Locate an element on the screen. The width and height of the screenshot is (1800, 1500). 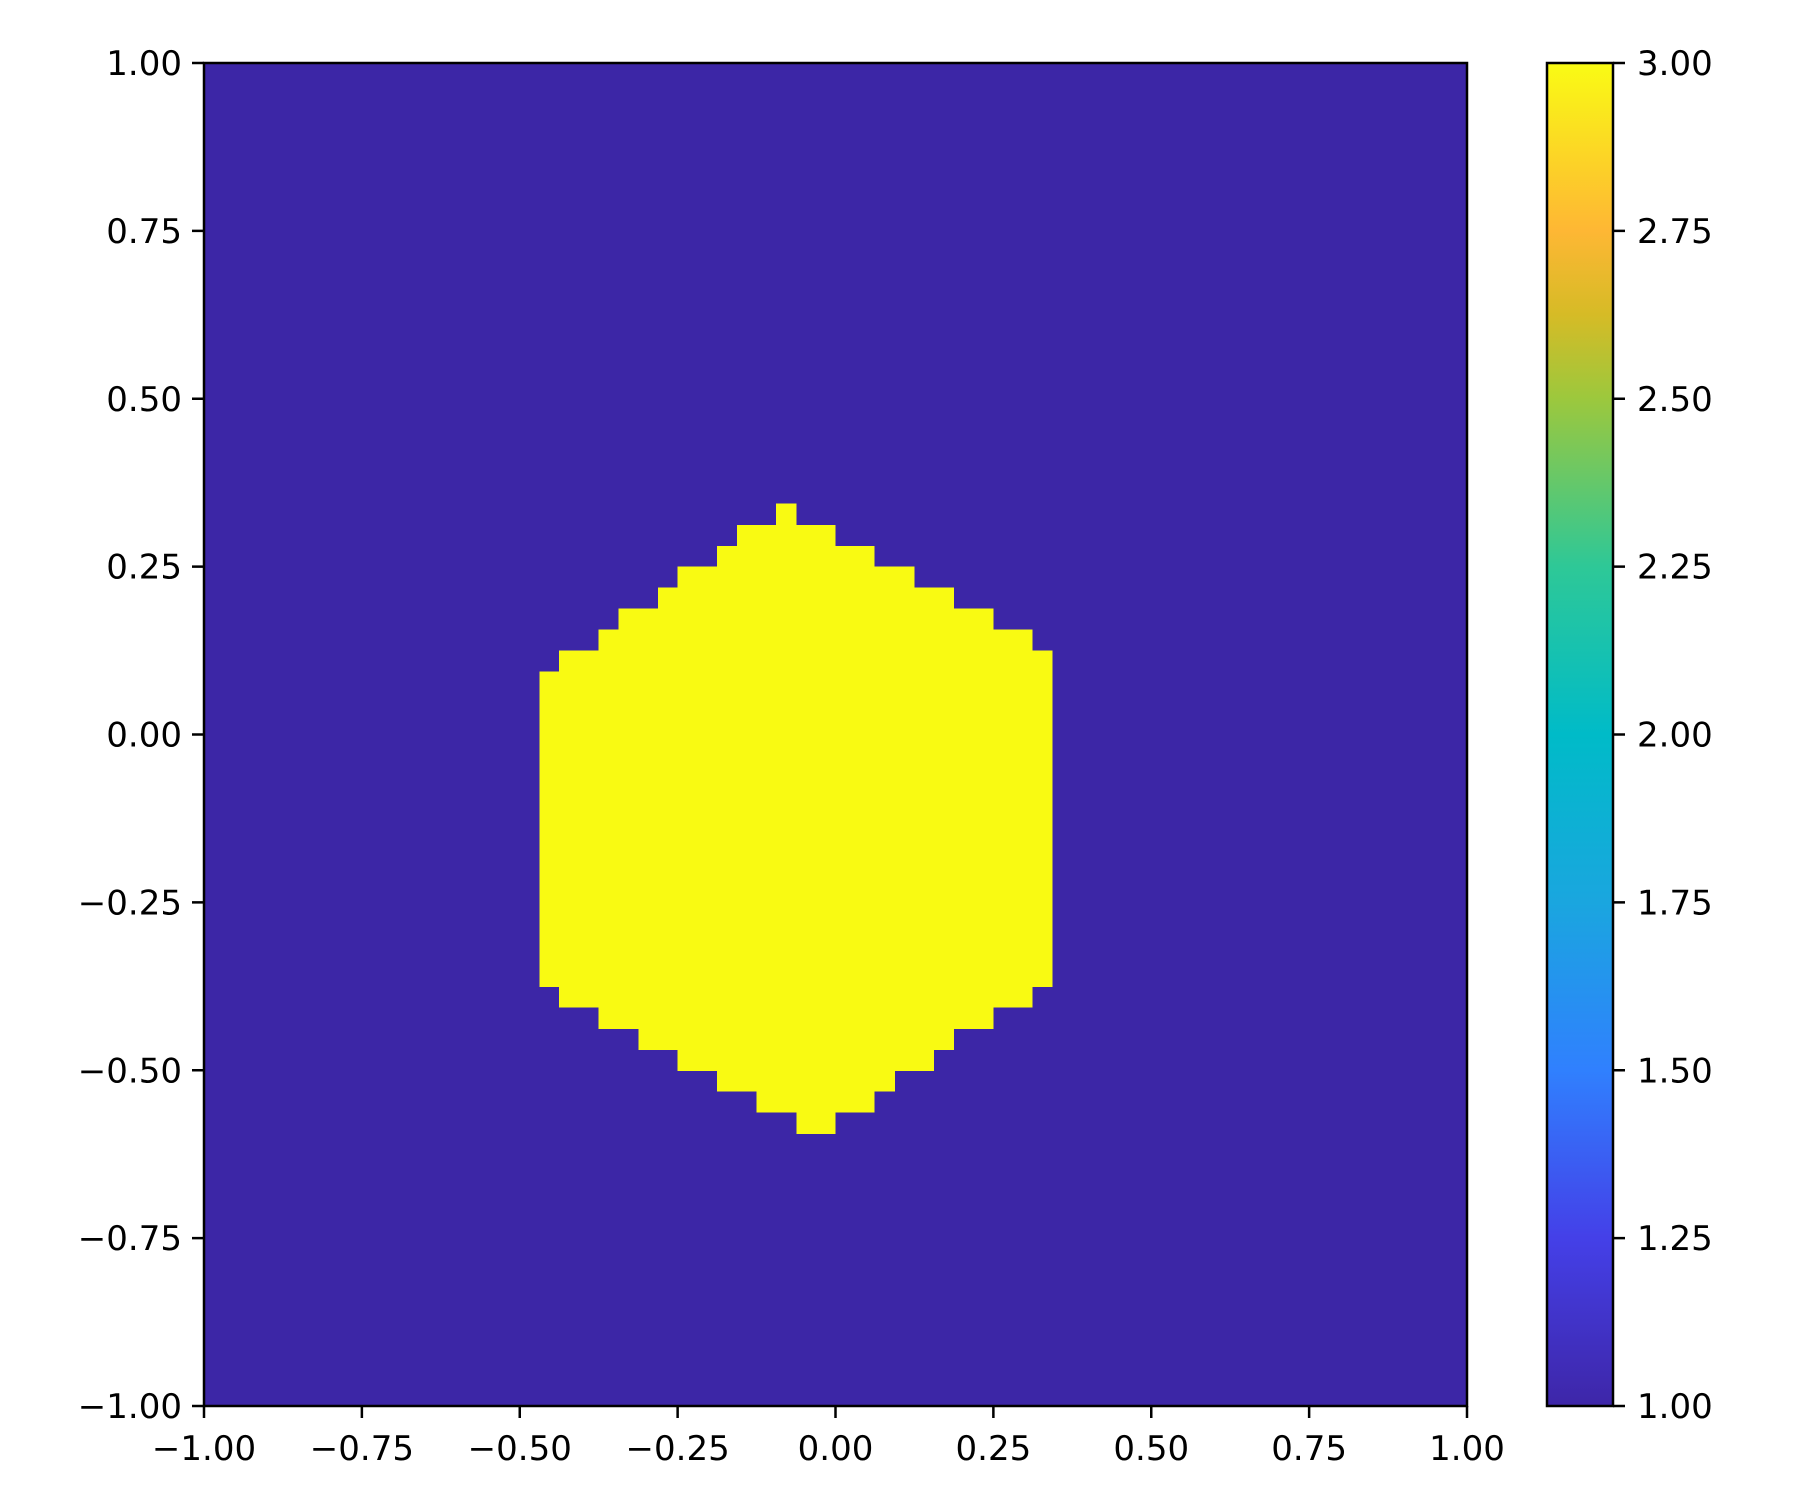
heatmap-region is located at coordinates (796, 818).